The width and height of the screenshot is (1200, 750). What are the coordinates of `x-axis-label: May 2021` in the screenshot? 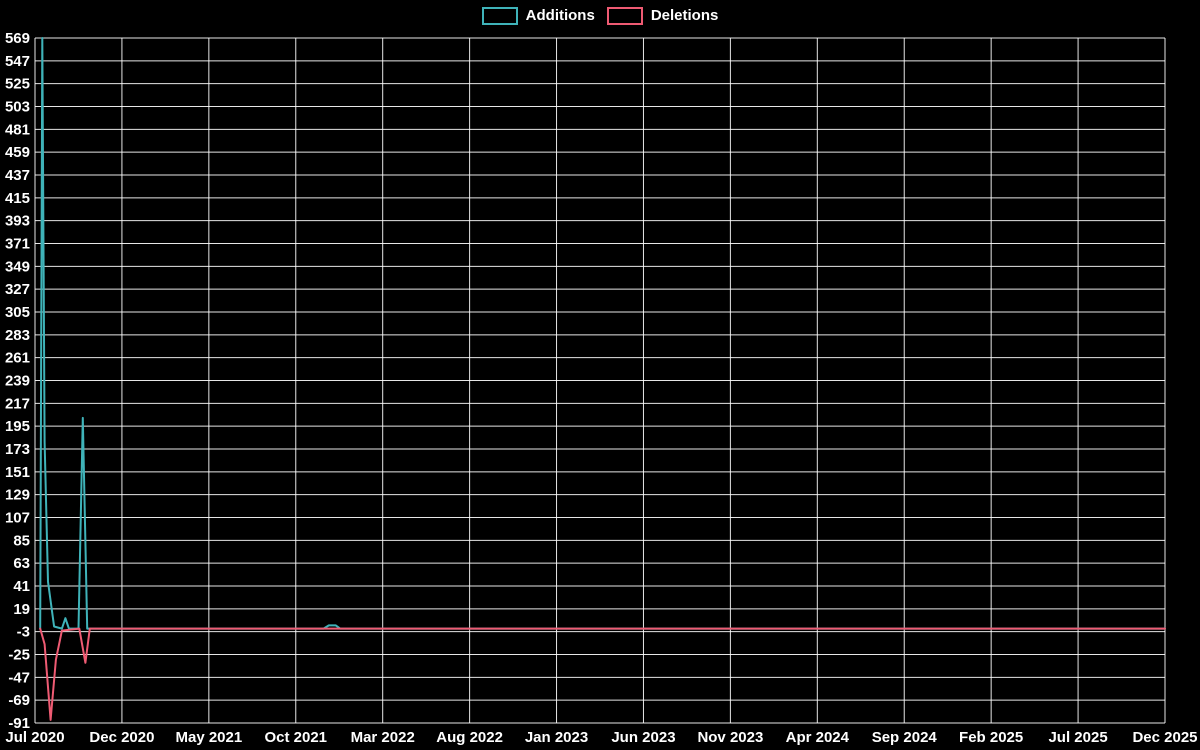 It's located at (208, 737).